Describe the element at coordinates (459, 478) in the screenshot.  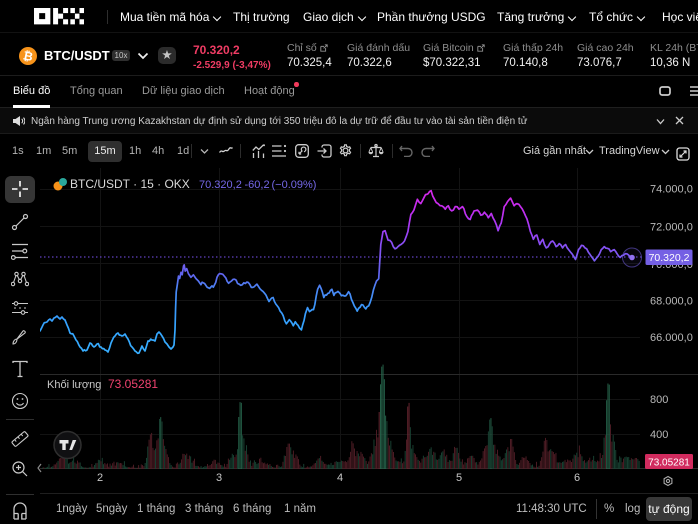
I see `svg-text: 5` at that location.